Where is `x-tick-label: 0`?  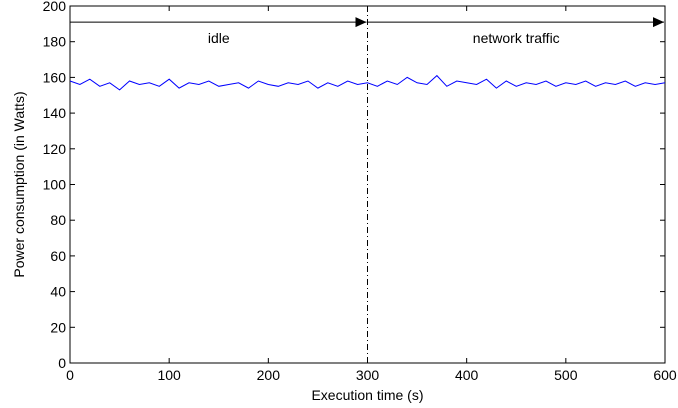
x-tick-label: 0 is located at coordinates (70, 375).